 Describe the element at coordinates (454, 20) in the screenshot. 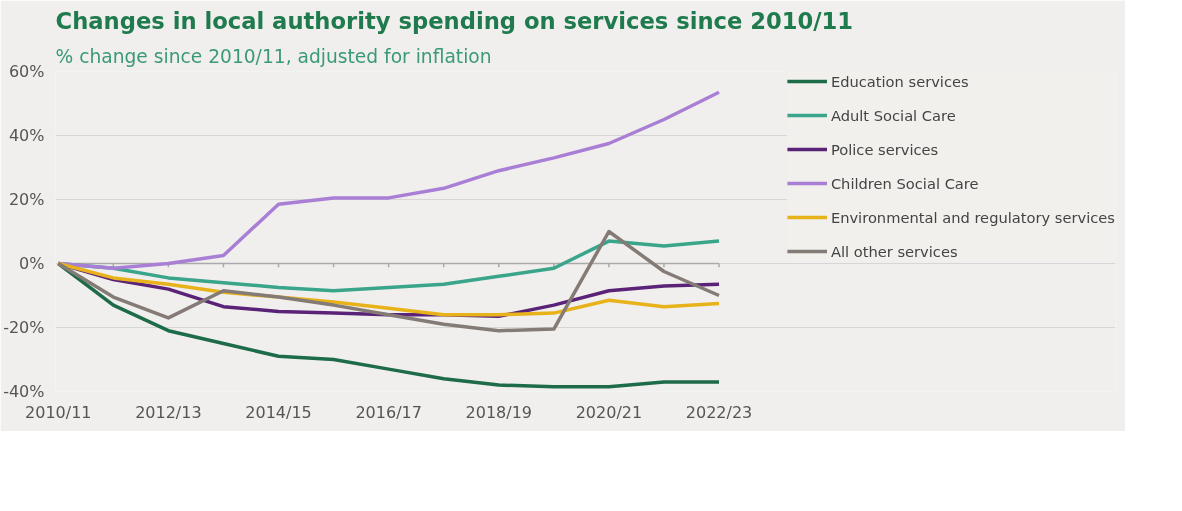

I see `chart-title: Changes in local authority spending on services since 2010/11` at that location.